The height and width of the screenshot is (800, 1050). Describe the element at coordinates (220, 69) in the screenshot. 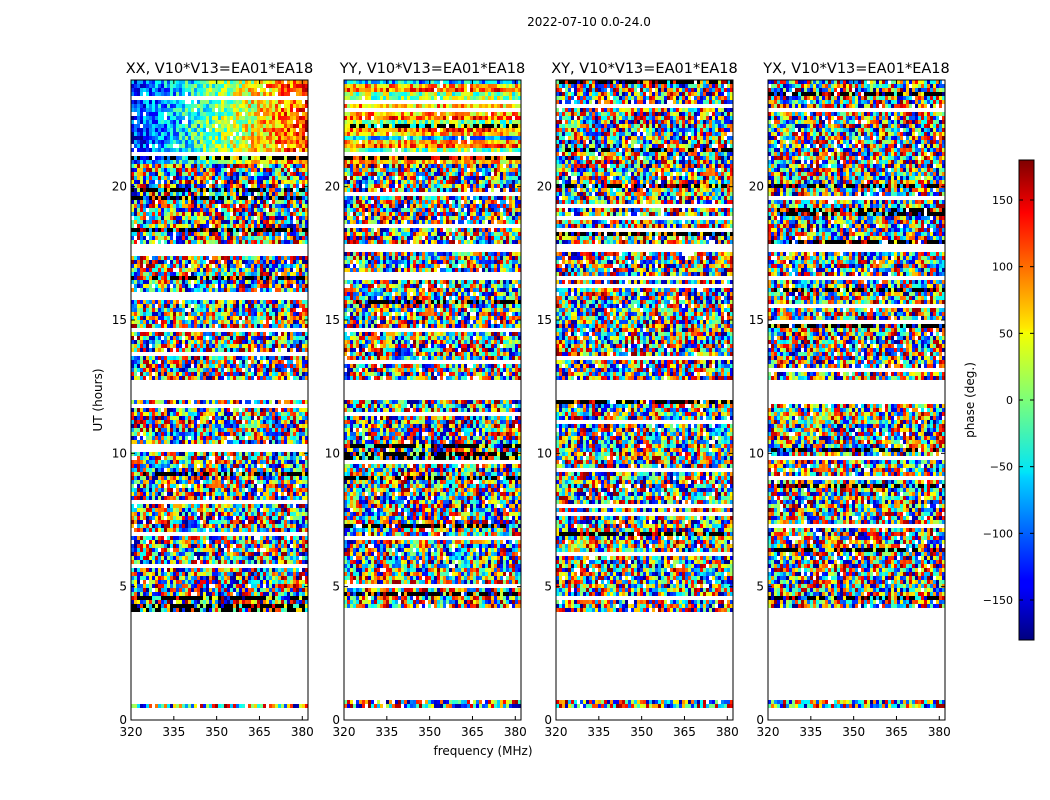

I see `panel-title: XX, V10*V13=EA01*EA18` at that location.